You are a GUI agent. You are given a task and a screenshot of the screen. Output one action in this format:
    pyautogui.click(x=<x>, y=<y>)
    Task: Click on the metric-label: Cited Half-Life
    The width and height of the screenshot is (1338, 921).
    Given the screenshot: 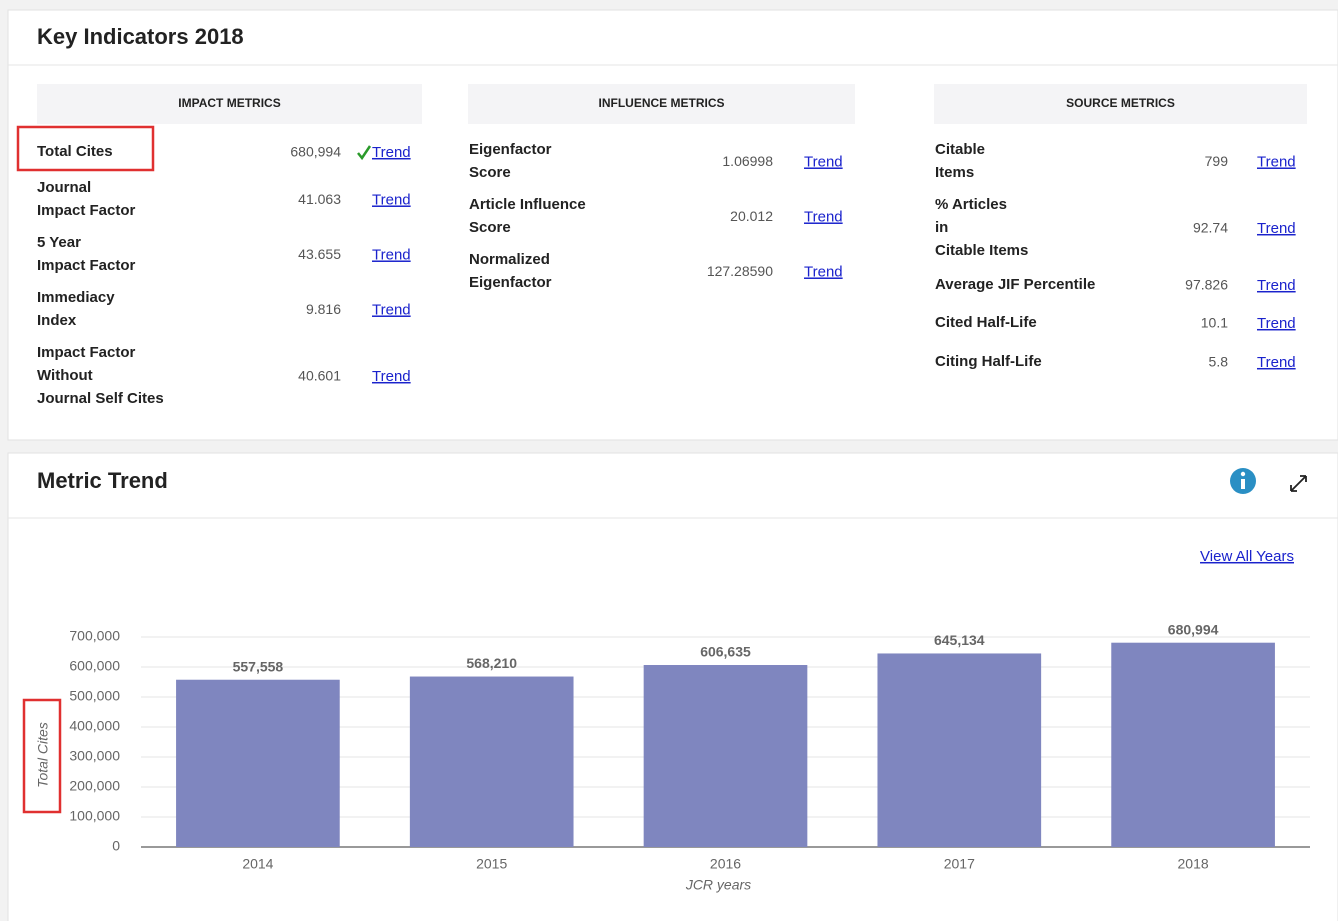 What is the action you would take?
    pyautogui.click(x=986, y=322)
    